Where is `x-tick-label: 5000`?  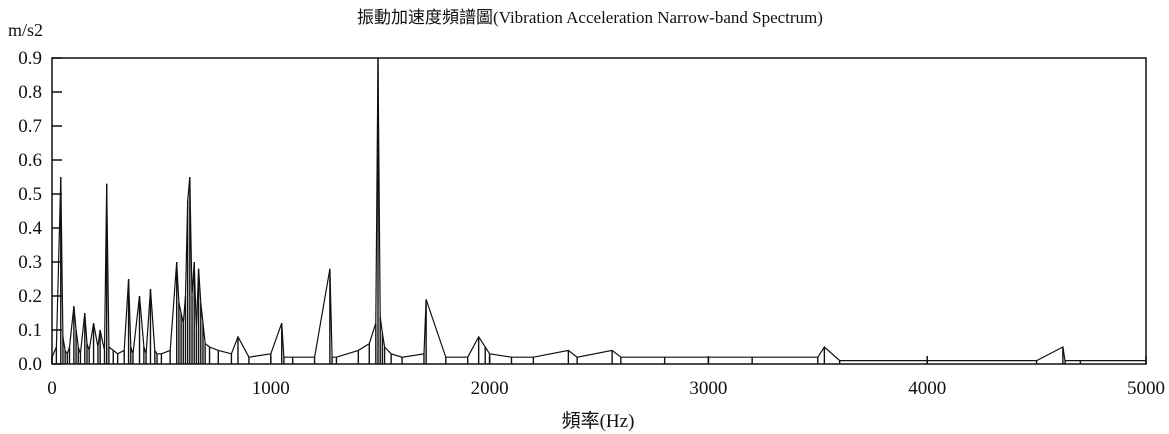 x-tick-label: 5000 is located at coordinates (1146, 388).